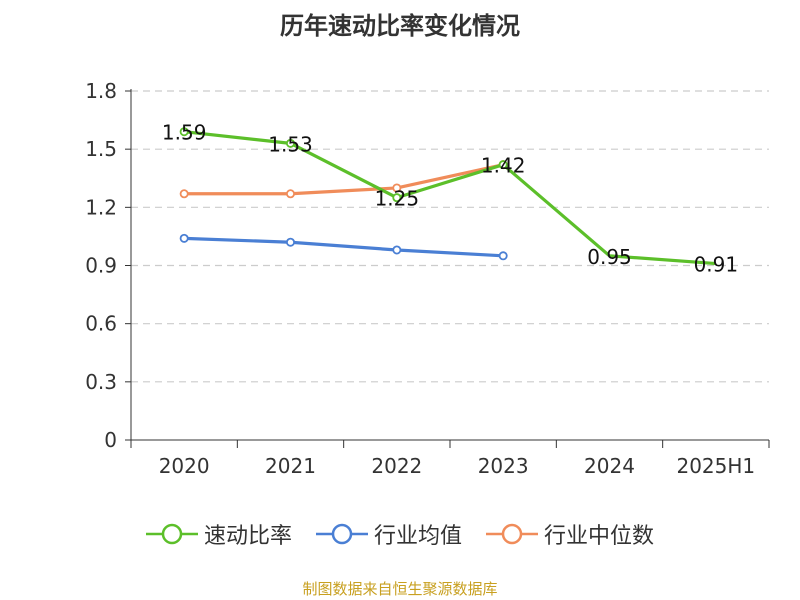 Image resolution: width=800 pixels, height=600 pixels. What do you see at coordinates (599, 536) in the screenshot?
I see `legend-label: 行业中位数` at bounding box center [599, 536].